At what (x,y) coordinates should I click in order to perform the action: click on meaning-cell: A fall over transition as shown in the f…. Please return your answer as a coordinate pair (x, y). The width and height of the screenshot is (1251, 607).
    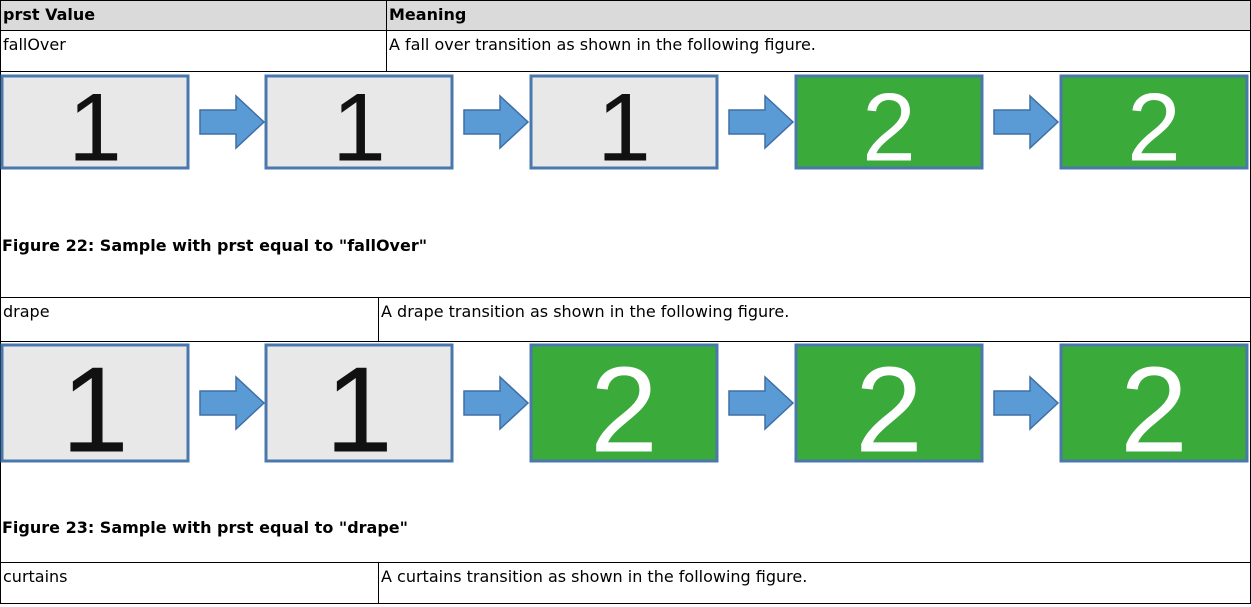
    Looking at the image, I should click on (818, 51).